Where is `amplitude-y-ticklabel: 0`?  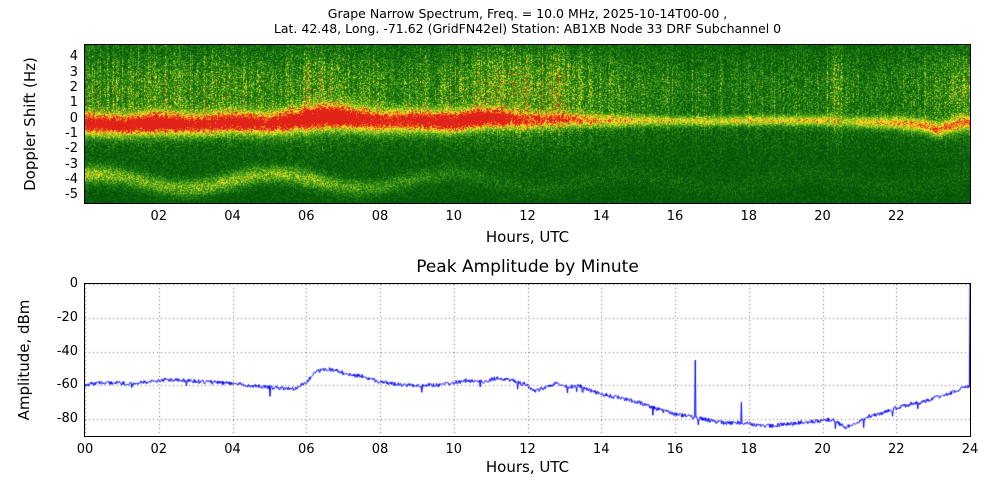
amplitude-y-ticklabel: 0 is located at coordinates (73, 283).